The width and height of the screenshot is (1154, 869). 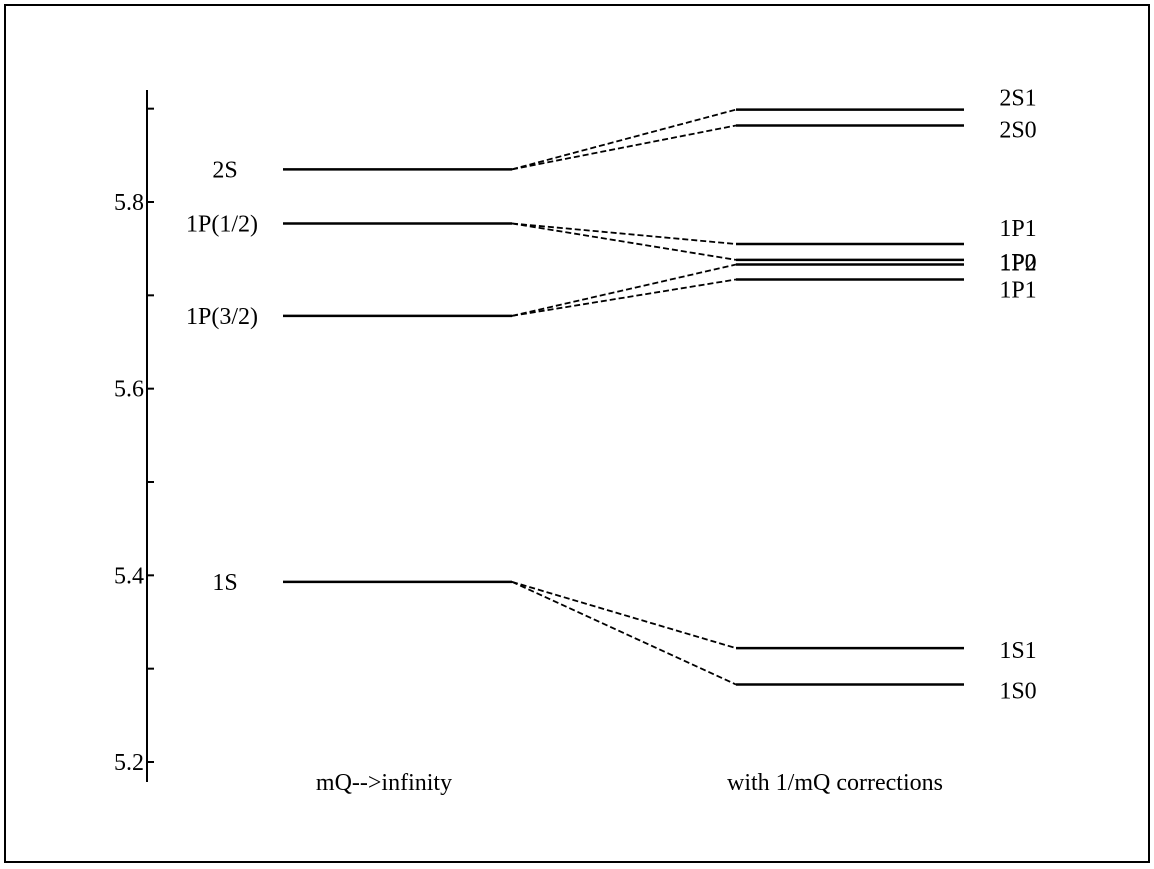 I want to click on right-level-label: 1P0, so click(x=1017, y=263).